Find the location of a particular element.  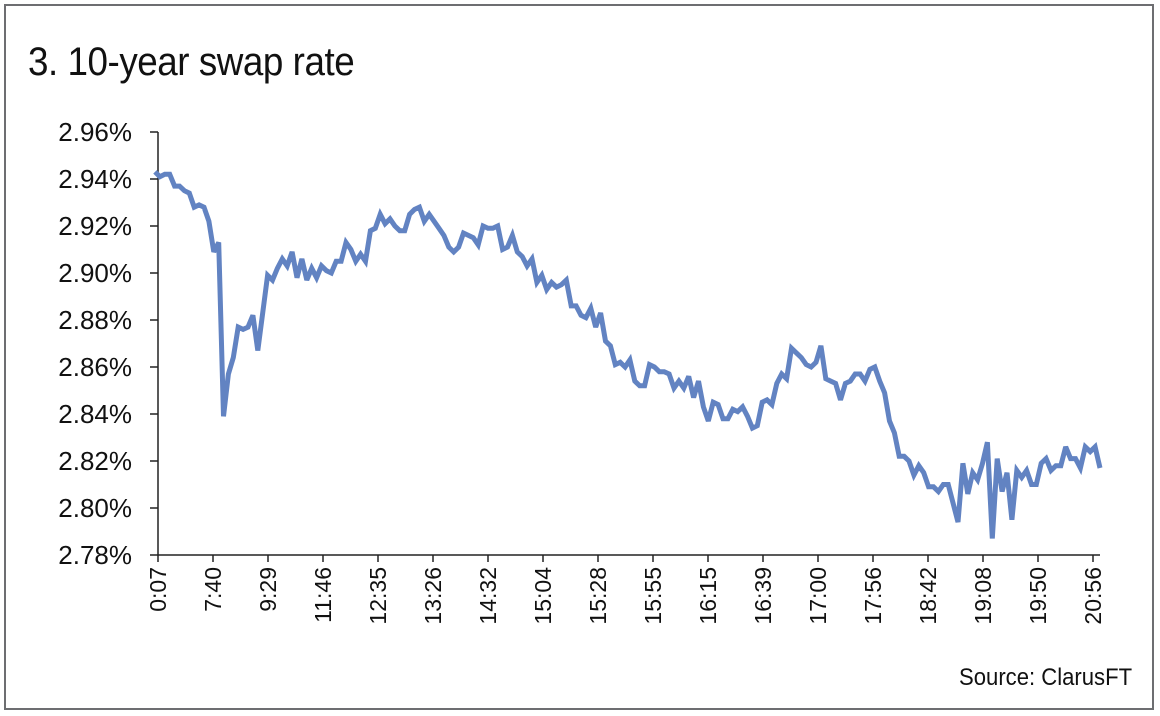

x-tick-label: 20:56 is located at coordinates (1093, 596).